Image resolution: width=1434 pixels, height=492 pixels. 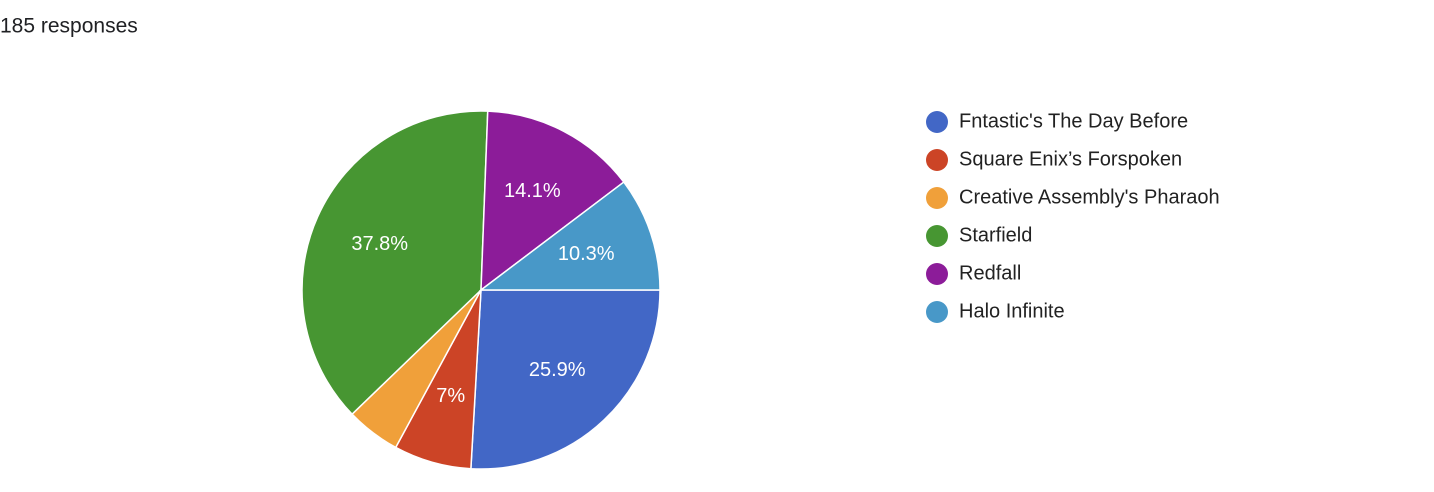 What do you see at coordinates (1012, 311) in the screenshot?
I see `legend-label: Halo Infinite` at bounding box center [1012, 311].